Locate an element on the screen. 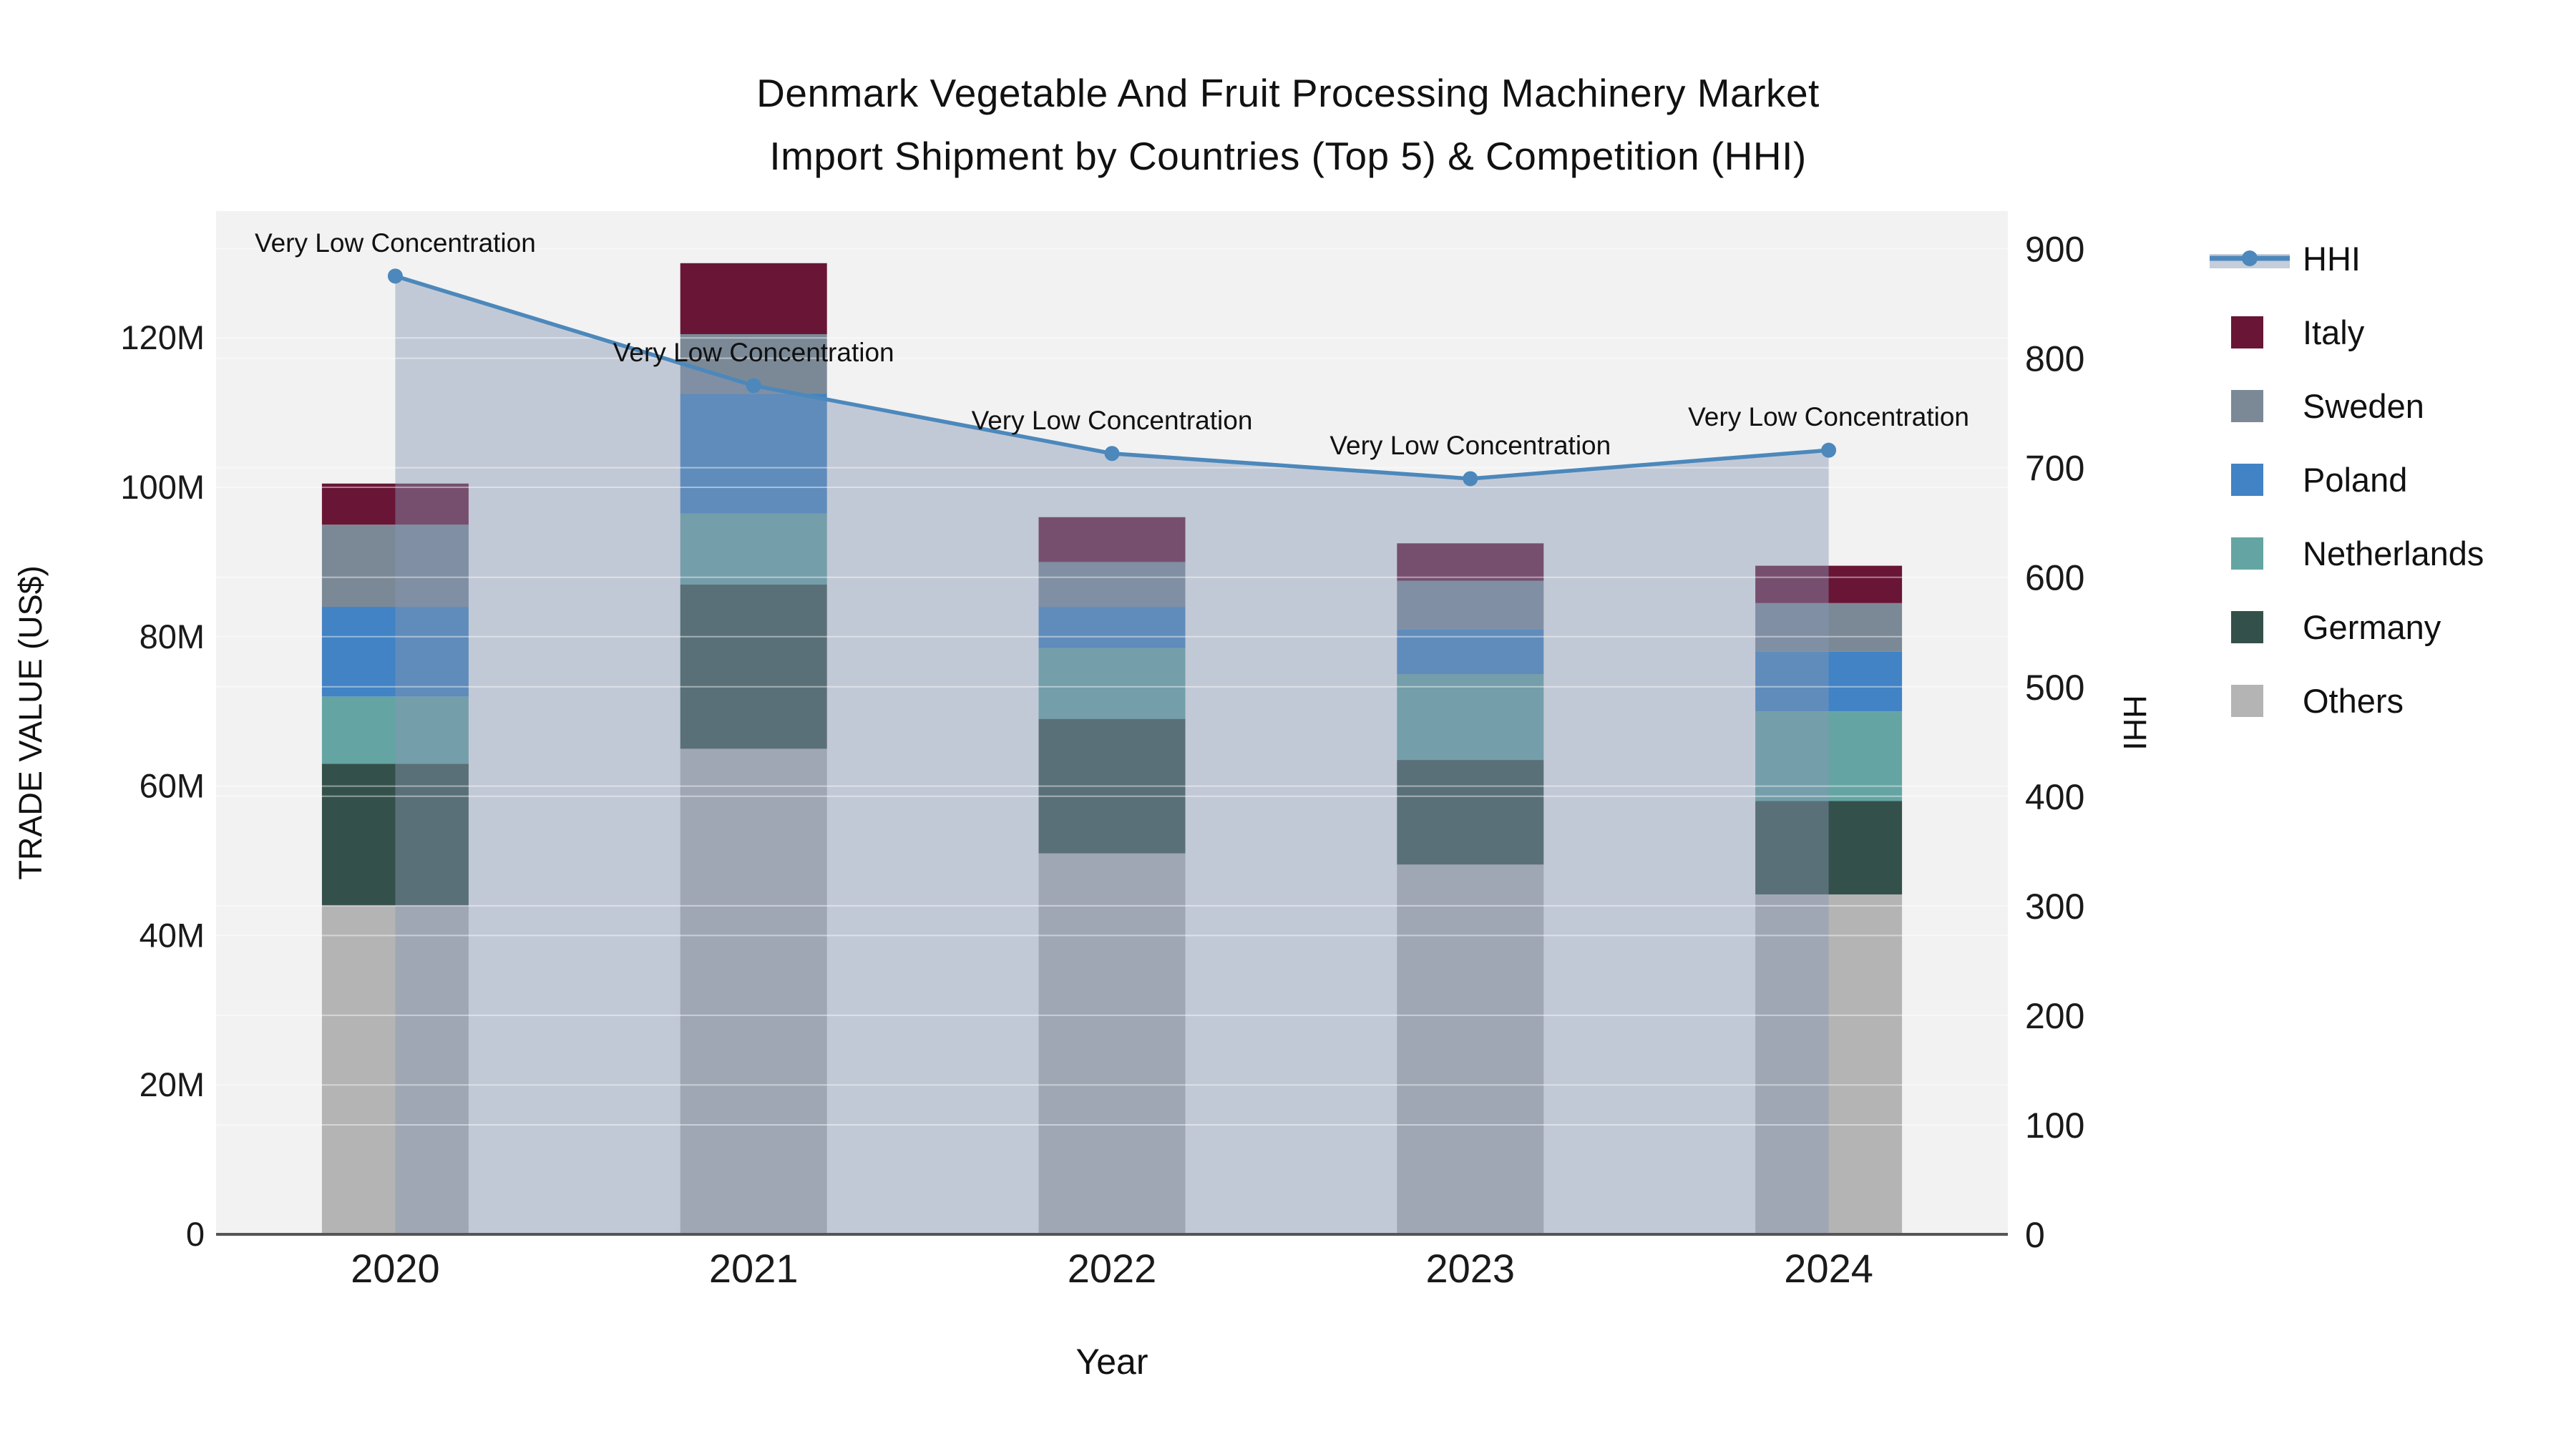  y-left-tick-100M: 100M is located at coordinates (162, 487).